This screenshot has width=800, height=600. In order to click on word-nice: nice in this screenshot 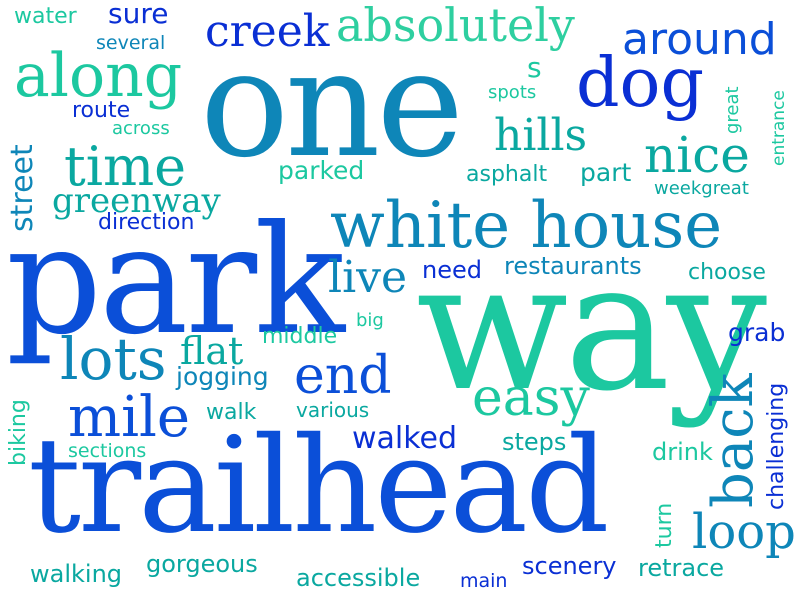, I will do `click(697, 155)`.